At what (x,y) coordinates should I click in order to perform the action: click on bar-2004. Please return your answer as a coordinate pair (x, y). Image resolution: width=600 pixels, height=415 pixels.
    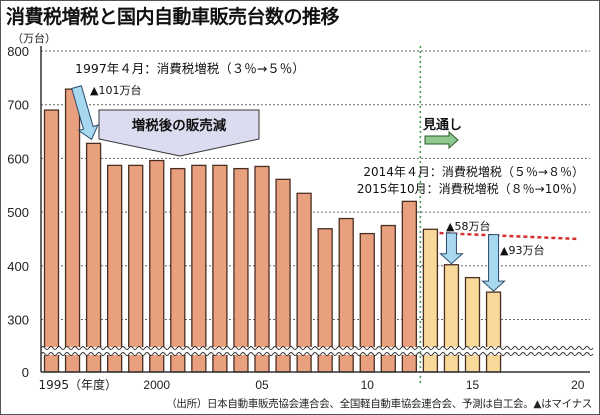
    Looking at the image, I should click on (241, 270).